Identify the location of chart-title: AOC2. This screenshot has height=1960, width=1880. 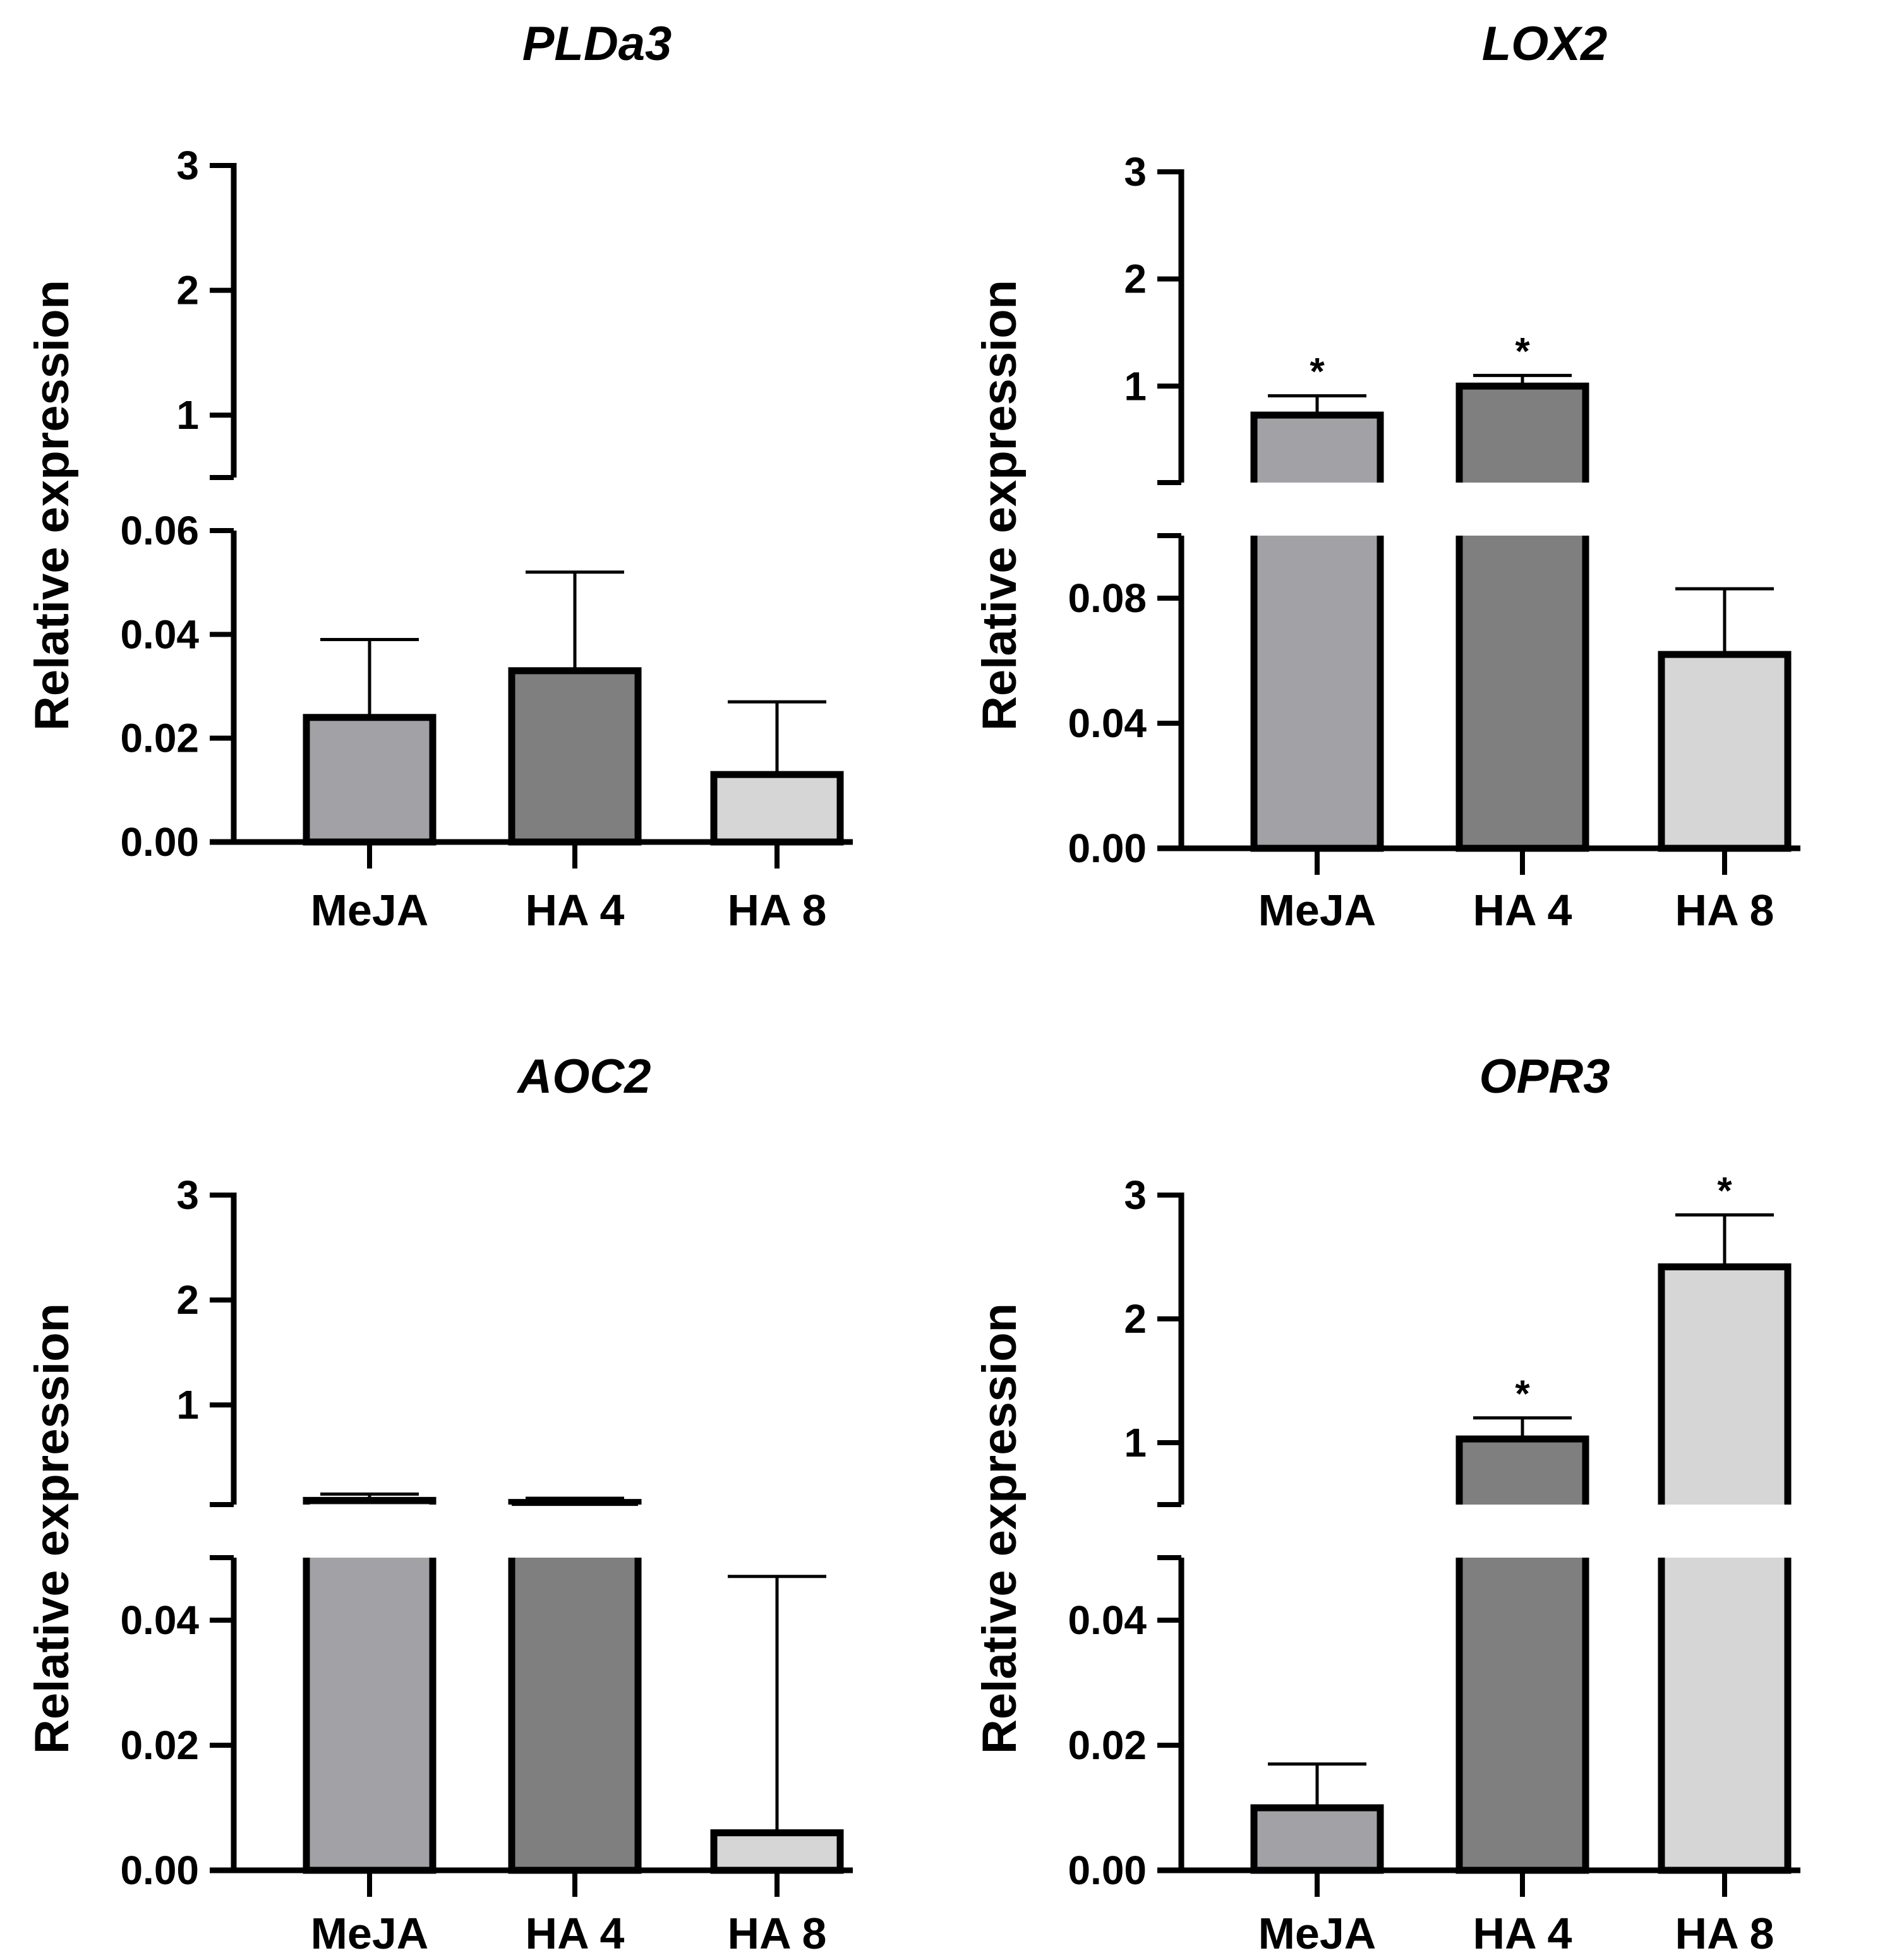
(583, 1076).